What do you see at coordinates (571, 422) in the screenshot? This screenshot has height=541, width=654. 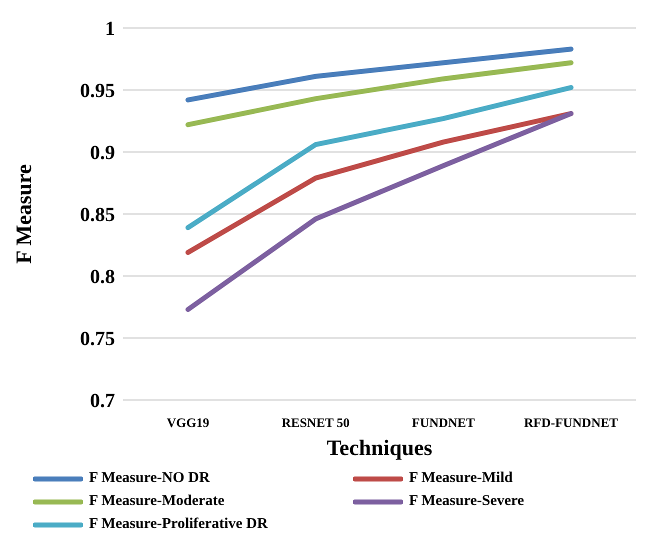 I see `x-tick-label: RFD-FUNDNET` at bounding box center [571, 422].